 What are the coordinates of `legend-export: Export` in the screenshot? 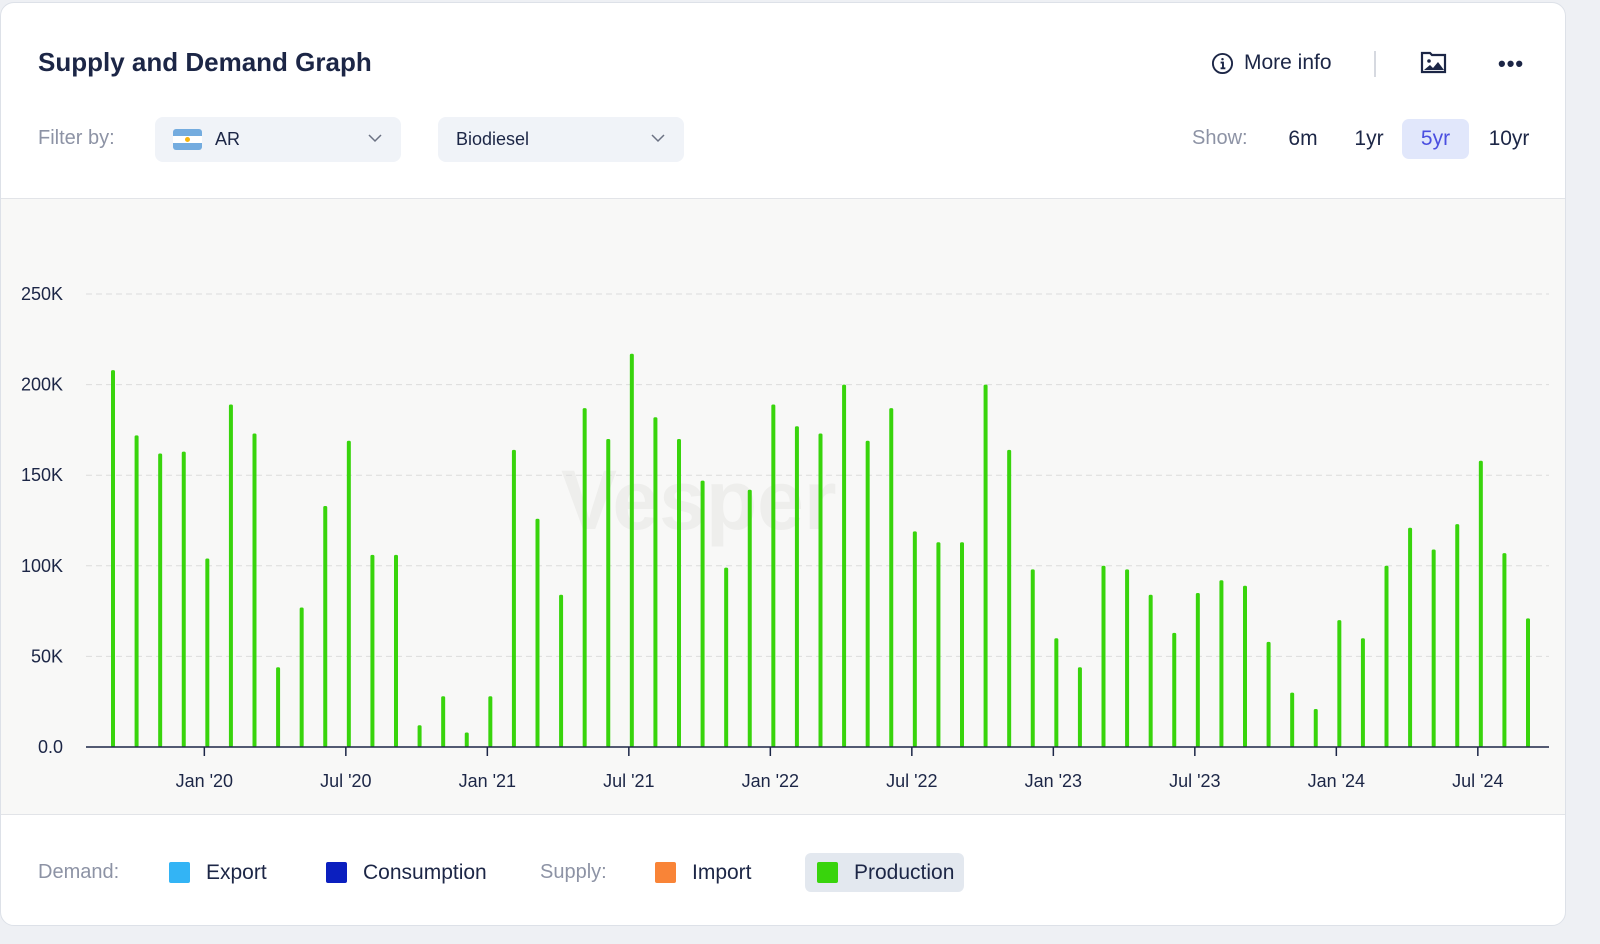 It's located at (218, 872).